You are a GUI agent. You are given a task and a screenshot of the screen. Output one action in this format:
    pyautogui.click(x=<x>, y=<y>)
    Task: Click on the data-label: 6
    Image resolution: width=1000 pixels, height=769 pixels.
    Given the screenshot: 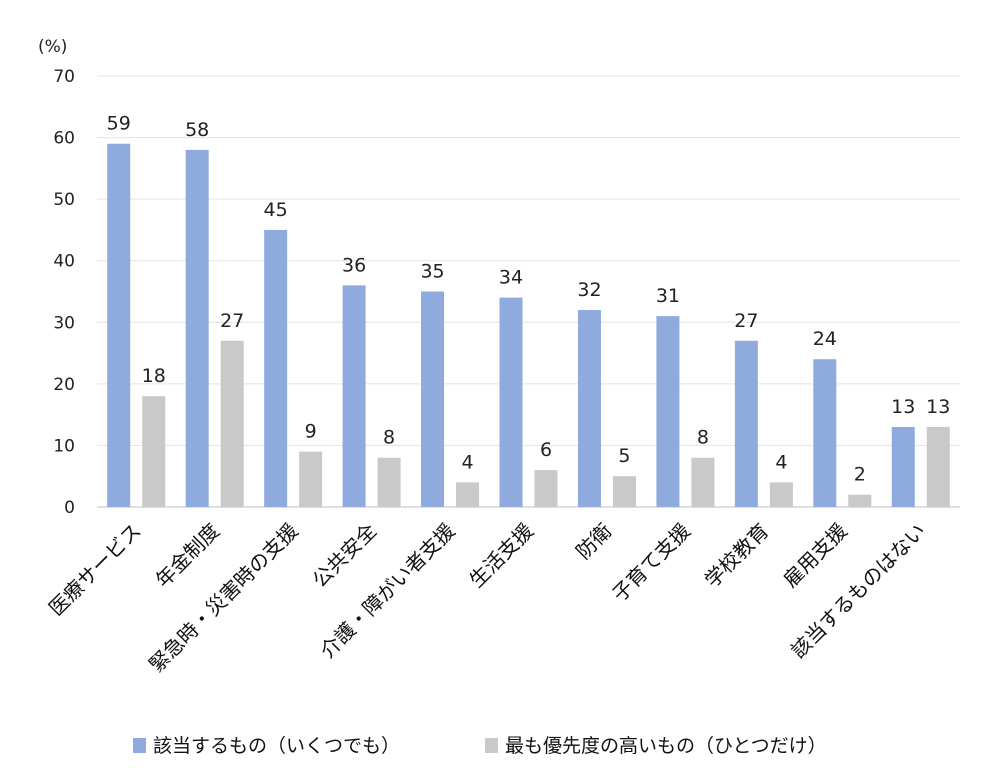 What is the action you would take?
    pyautogui.click(x=546, y=450)
    